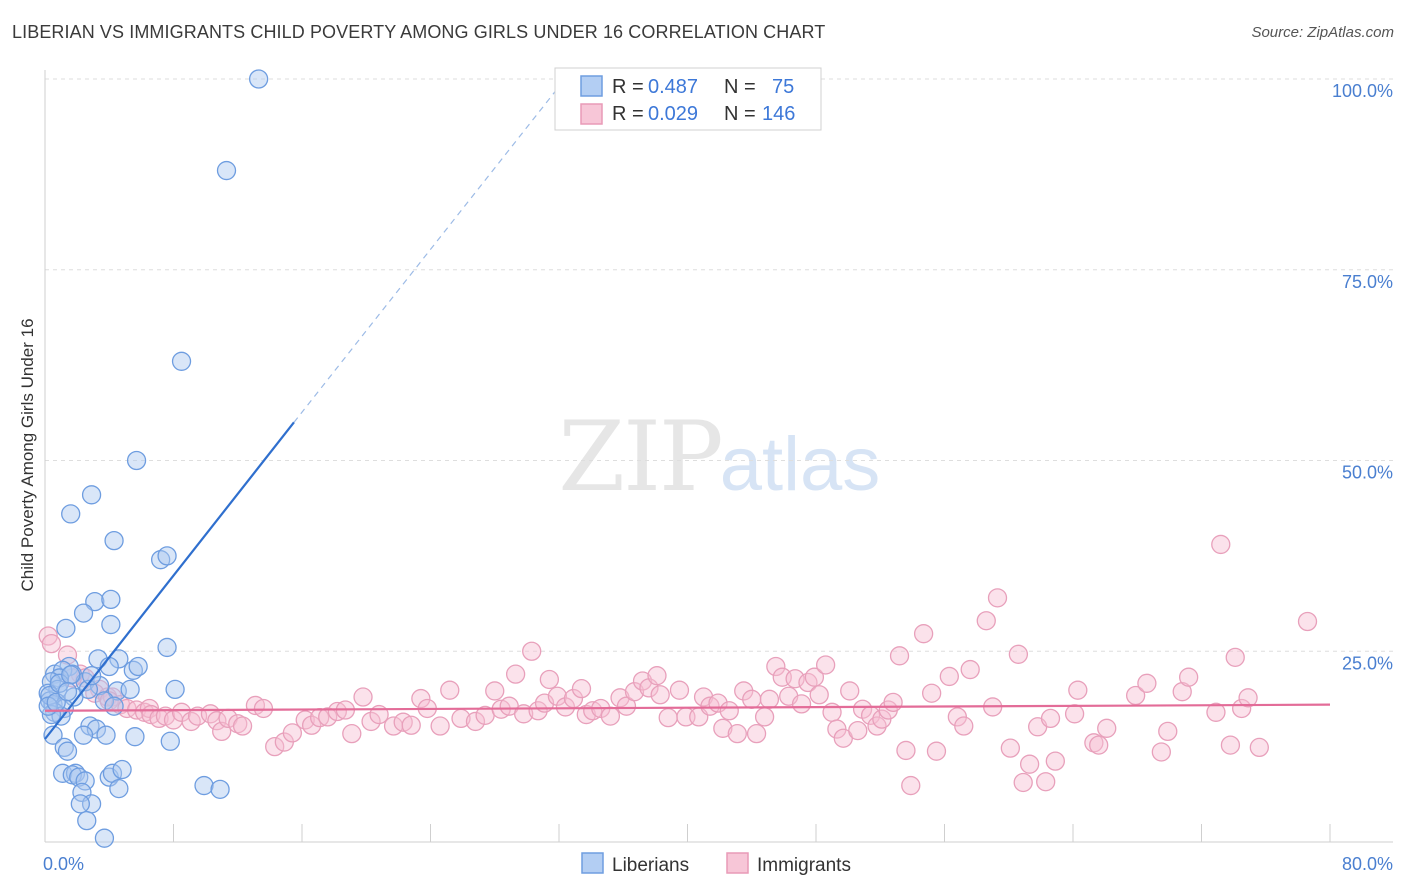 The height and width of the screenshot is (892, 1406). What do you see at coordinates (426, 254) in the screenshot?
I see `liberians-trend-extension` at bounding box center [426, 254].